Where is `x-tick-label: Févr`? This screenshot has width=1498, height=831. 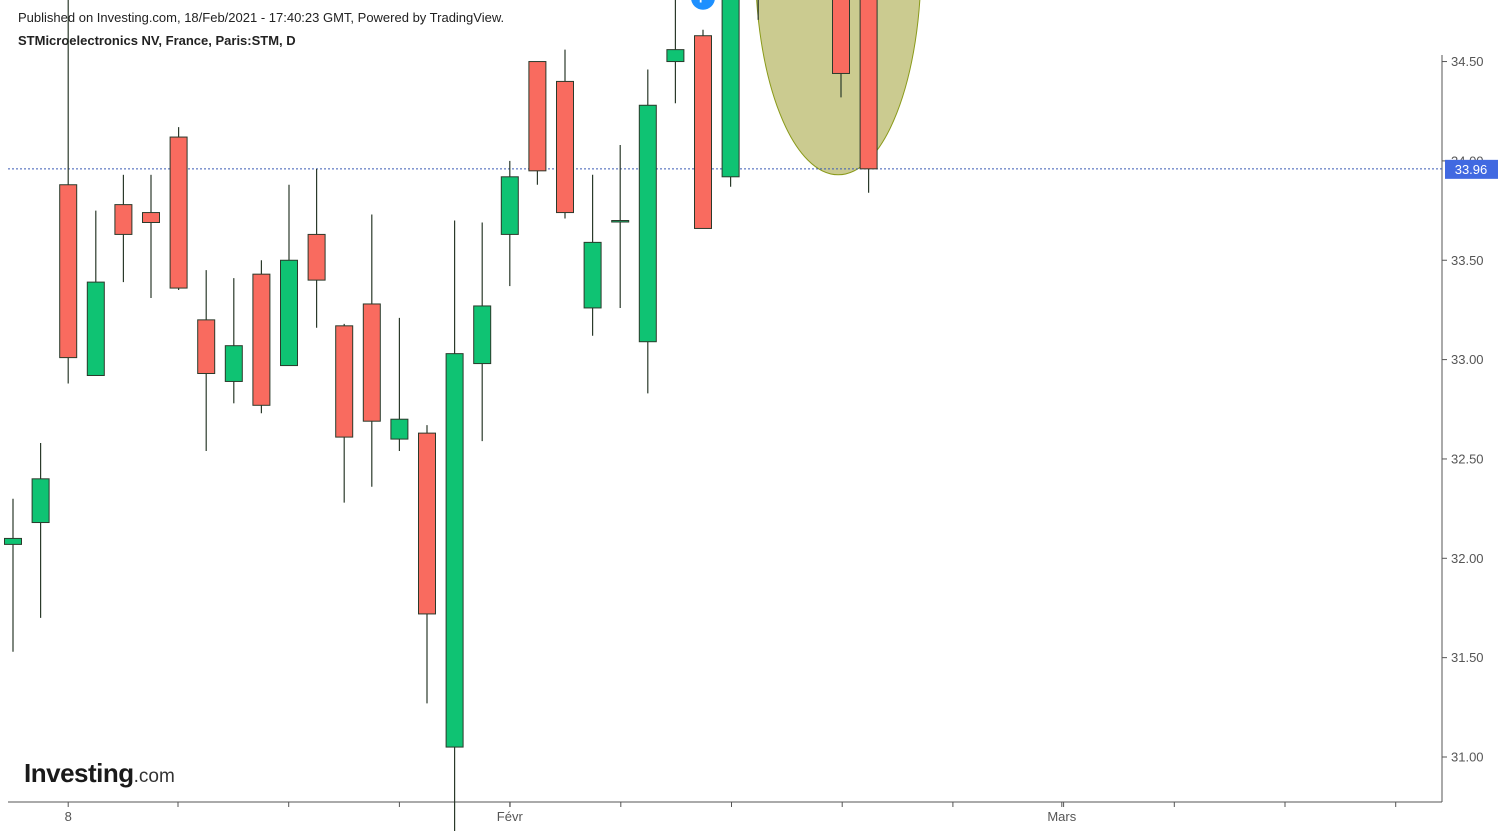 x-tick-label: Févr is located at coordinates (510, 816).